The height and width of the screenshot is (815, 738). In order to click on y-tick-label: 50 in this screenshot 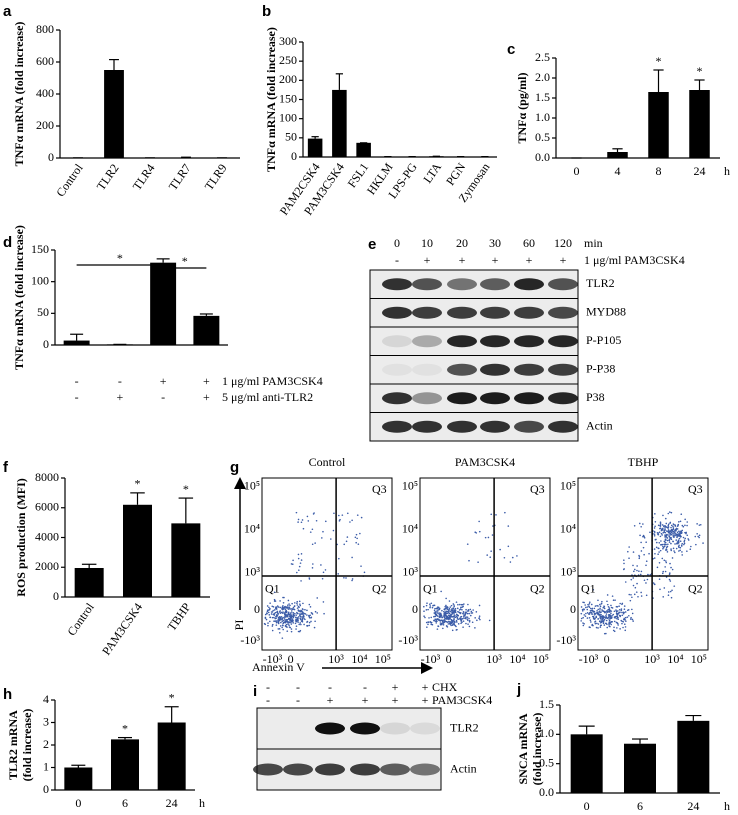, I will do `click(291, 137)`.